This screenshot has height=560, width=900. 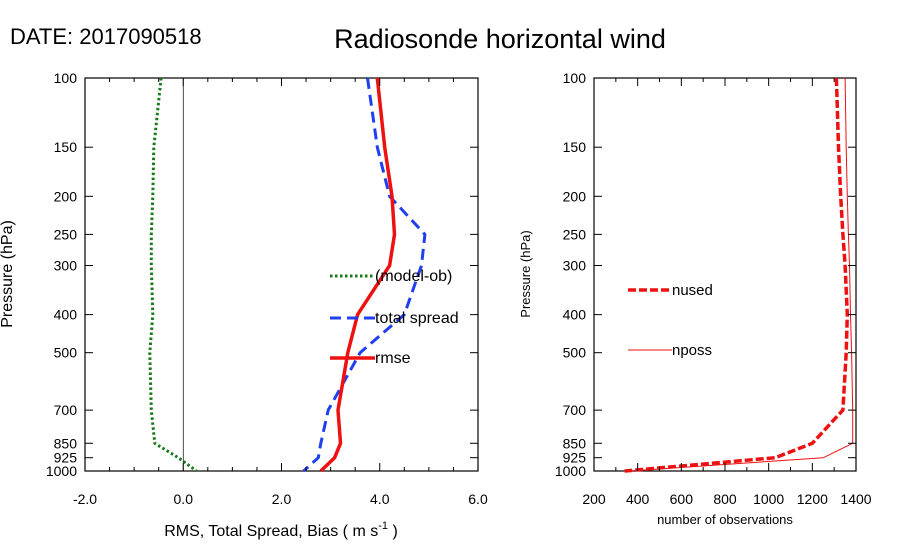 I want to click on legend-label-model-ob: (model-ob), so click(x=413, y=276).